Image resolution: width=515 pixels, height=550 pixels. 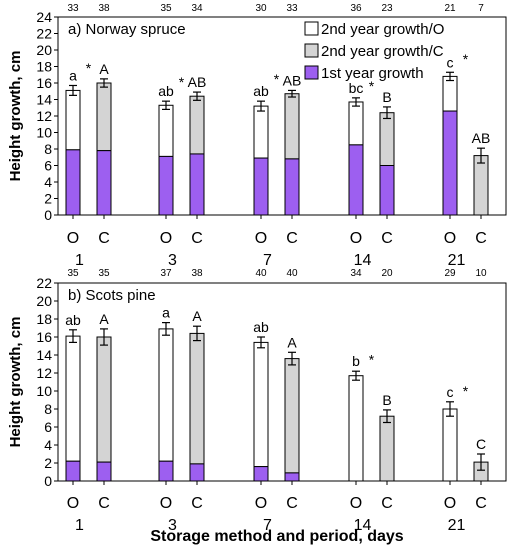 What do you see at coordinates (261, 8) in the screenshot?
I see `sample-size-label: 30` at bounding box center [261, 8].